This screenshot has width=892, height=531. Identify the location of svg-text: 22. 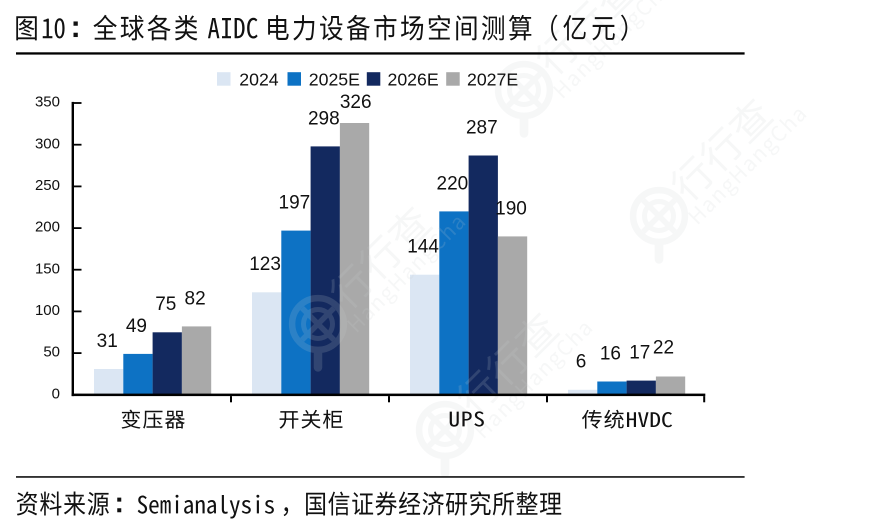
(663, 347).